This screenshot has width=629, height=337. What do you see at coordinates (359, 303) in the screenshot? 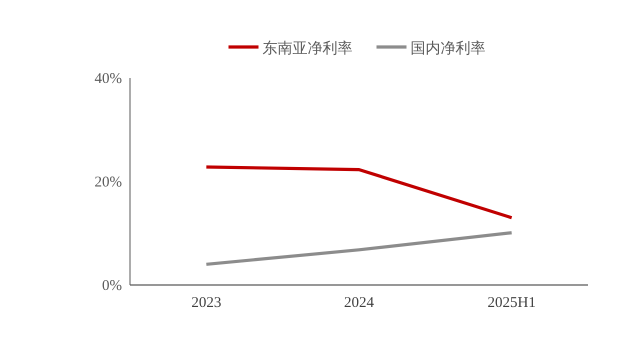
I see `x-tick-label: 2024` at bounding box center [359, 303].